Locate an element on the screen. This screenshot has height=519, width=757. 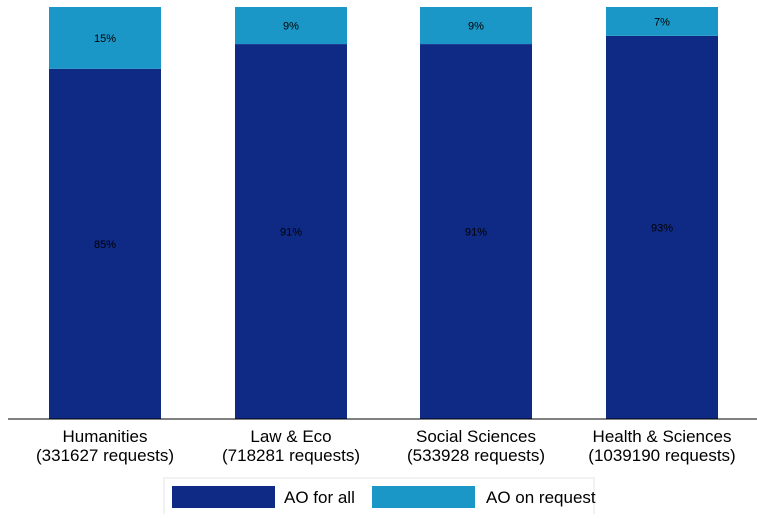
bar-value-label: 15% is located at coordinates (105, 39).